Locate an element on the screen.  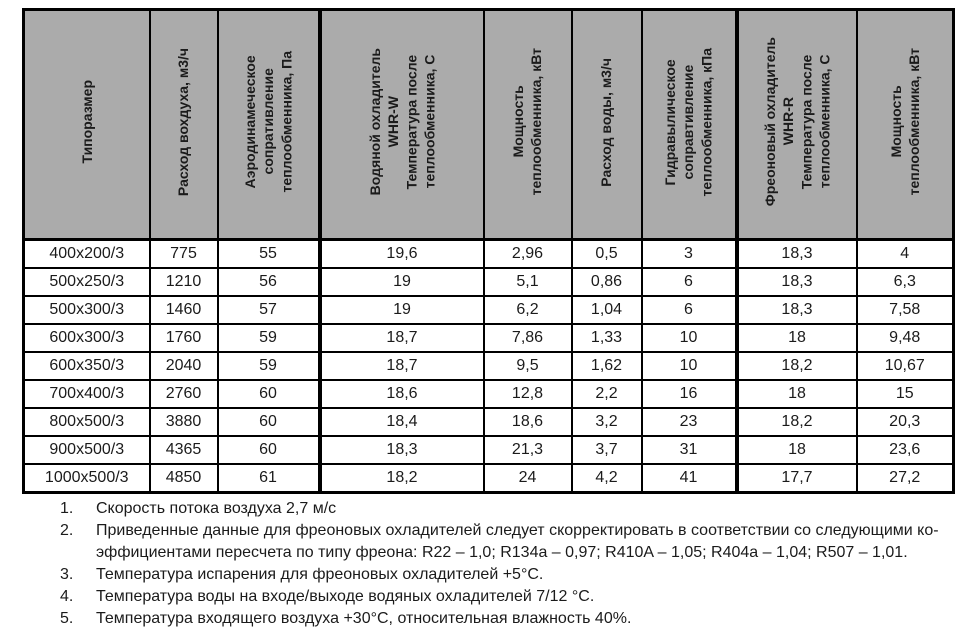
value-cell: 3,7 is located at coordinates (606, 450).